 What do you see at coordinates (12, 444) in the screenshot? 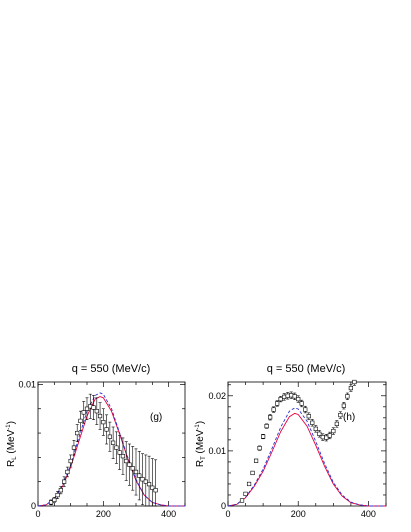
I see `y-axis-label: RL (MeV-1)` at bounding box center [12, 444].